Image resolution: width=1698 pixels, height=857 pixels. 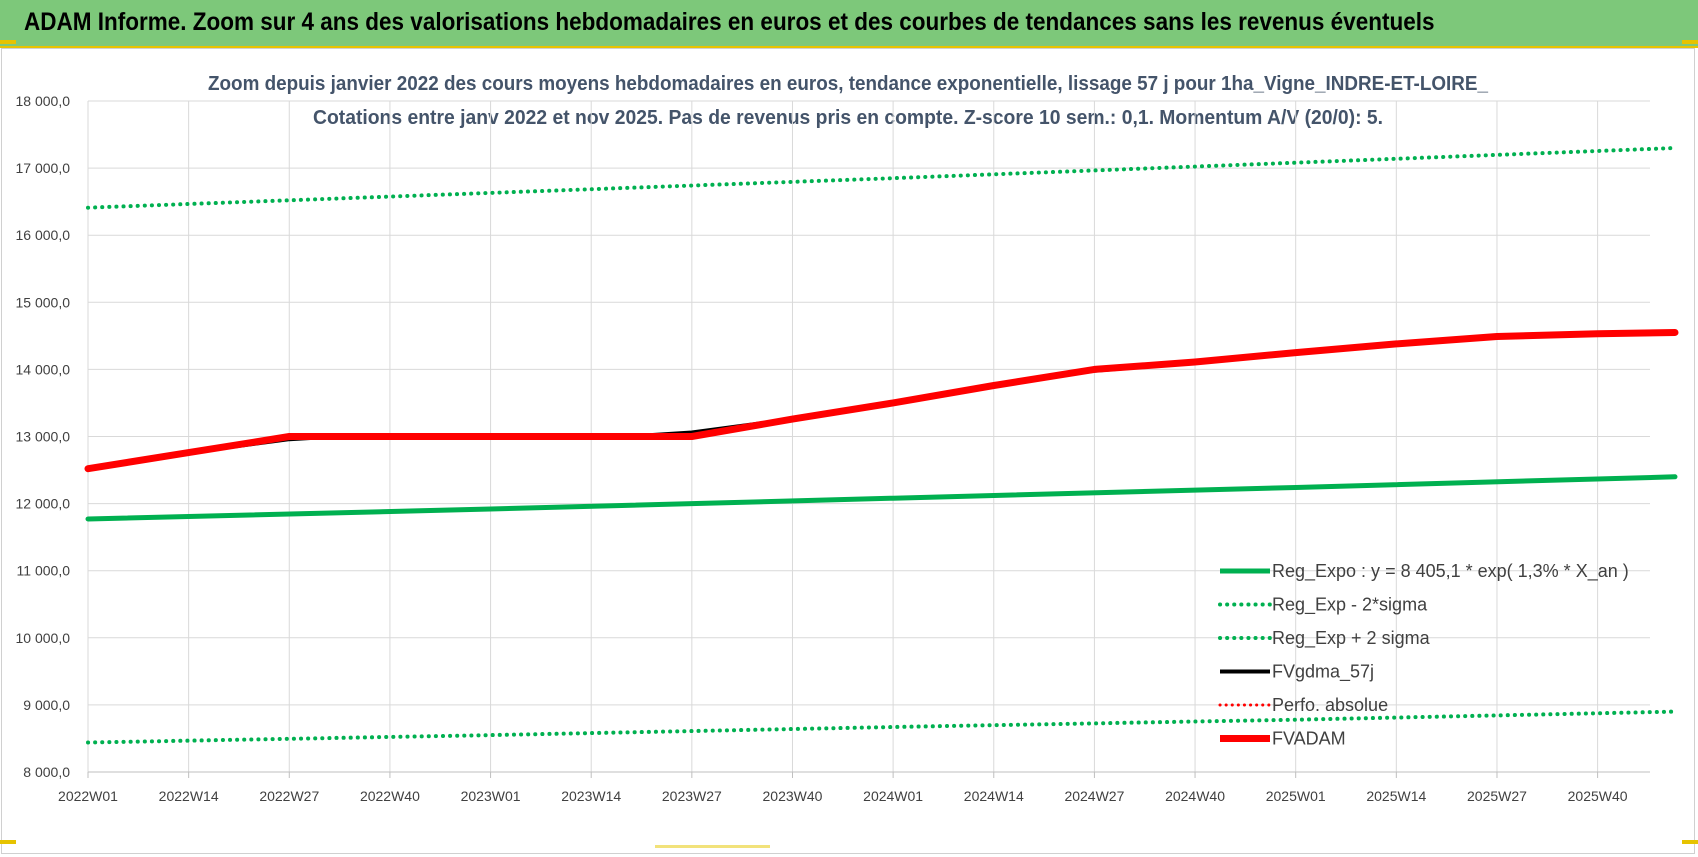 I want to click on legend-entry: Reg_Exp - 2*sigma, so click(x=1350, y=605).